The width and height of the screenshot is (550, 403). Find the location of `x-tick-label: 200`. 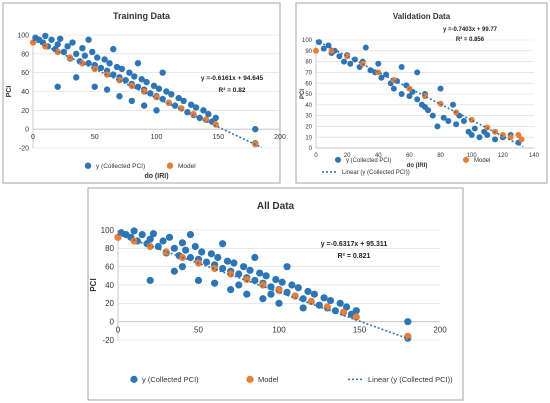

x-tick-label: 200 is located at coordinates (280, 137).